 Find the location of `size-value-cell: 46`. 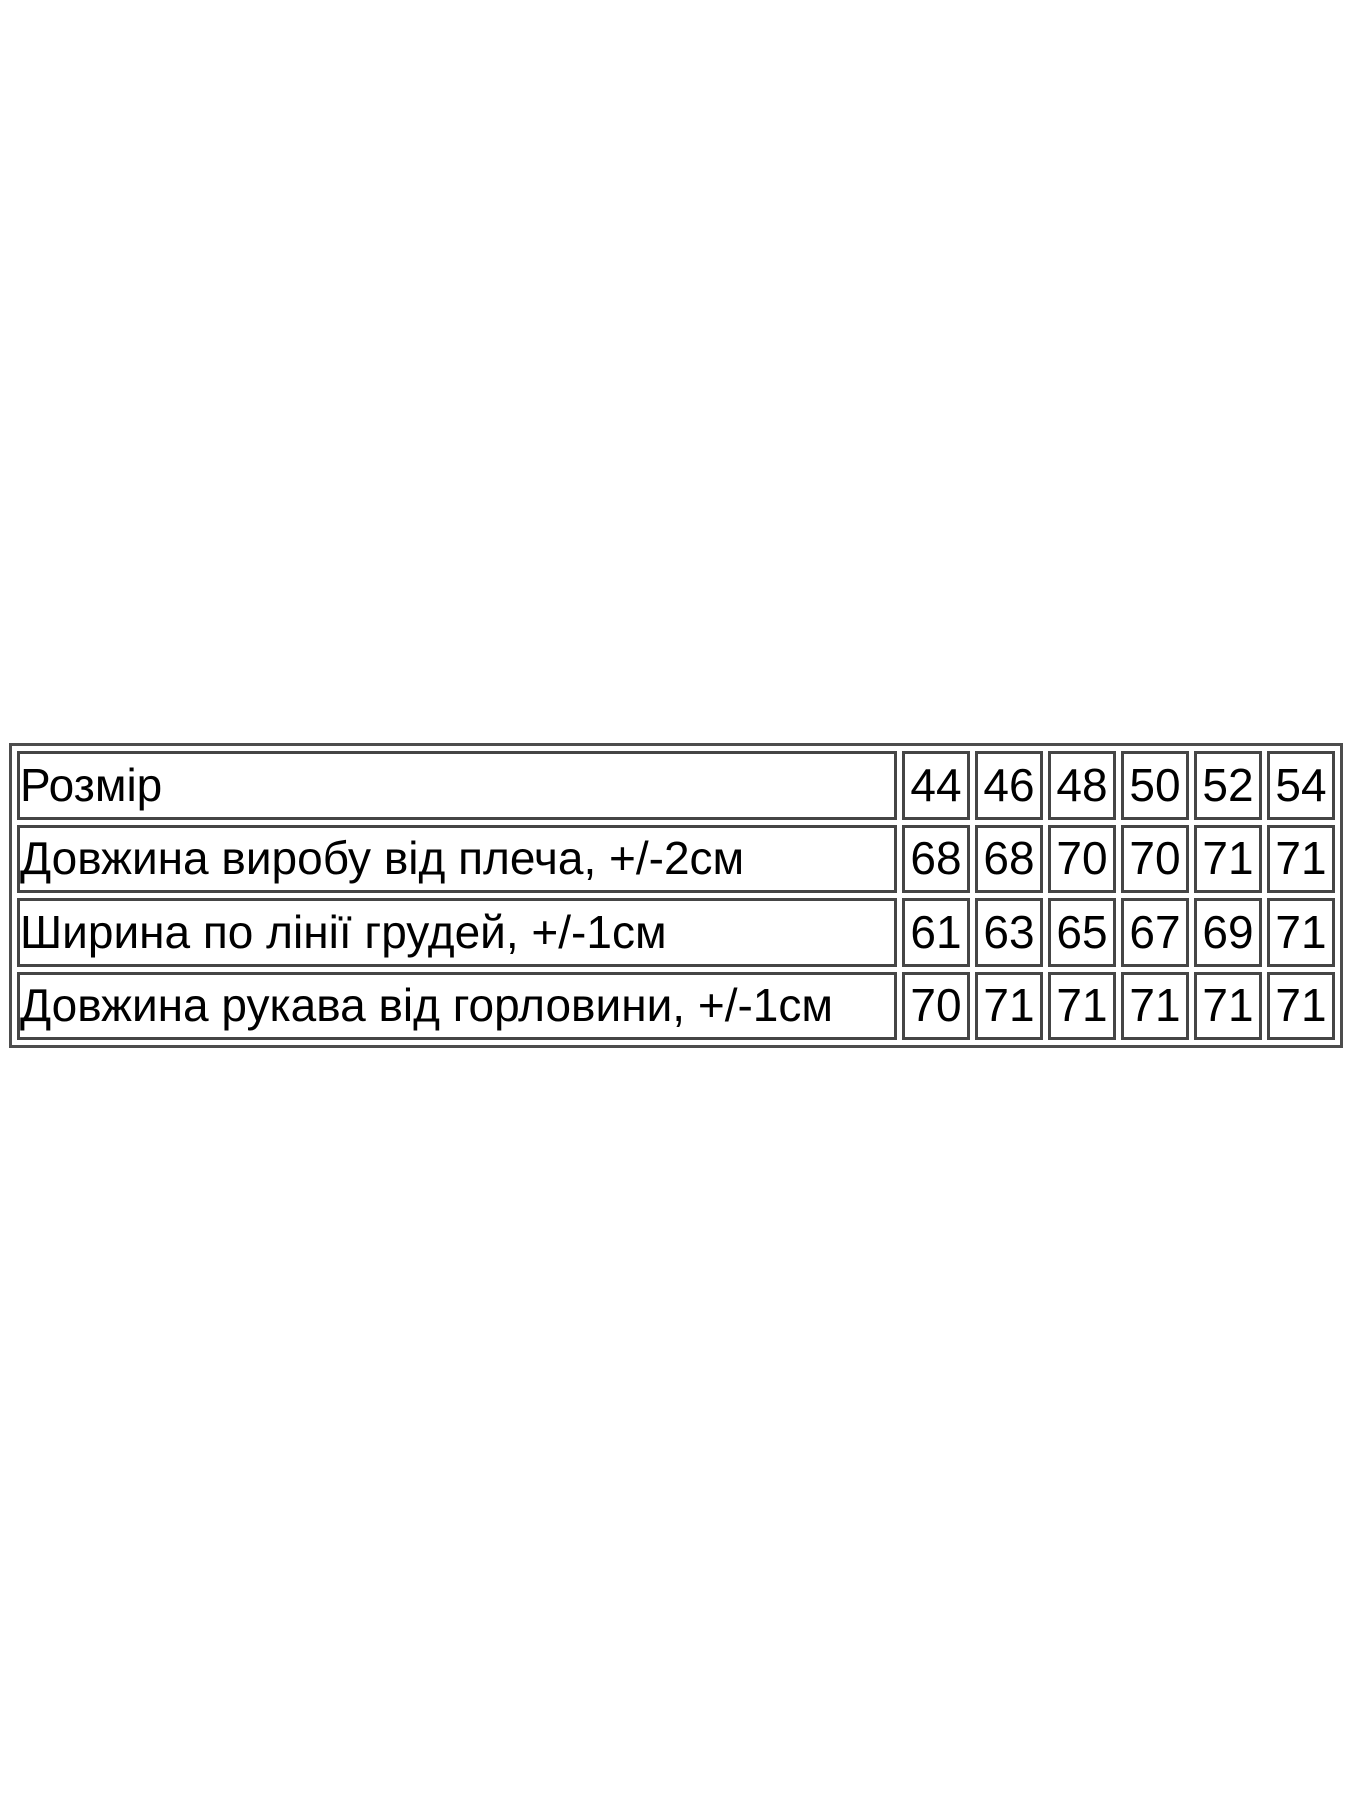

size-value-cell: 46 is located at coordinates (1009, 785).